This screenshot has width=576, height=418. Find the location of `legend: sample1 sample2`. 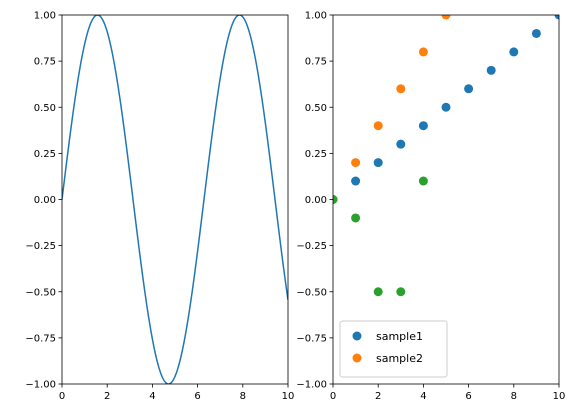

legend: sample1 sample2 is located at coordinates (393, 349).